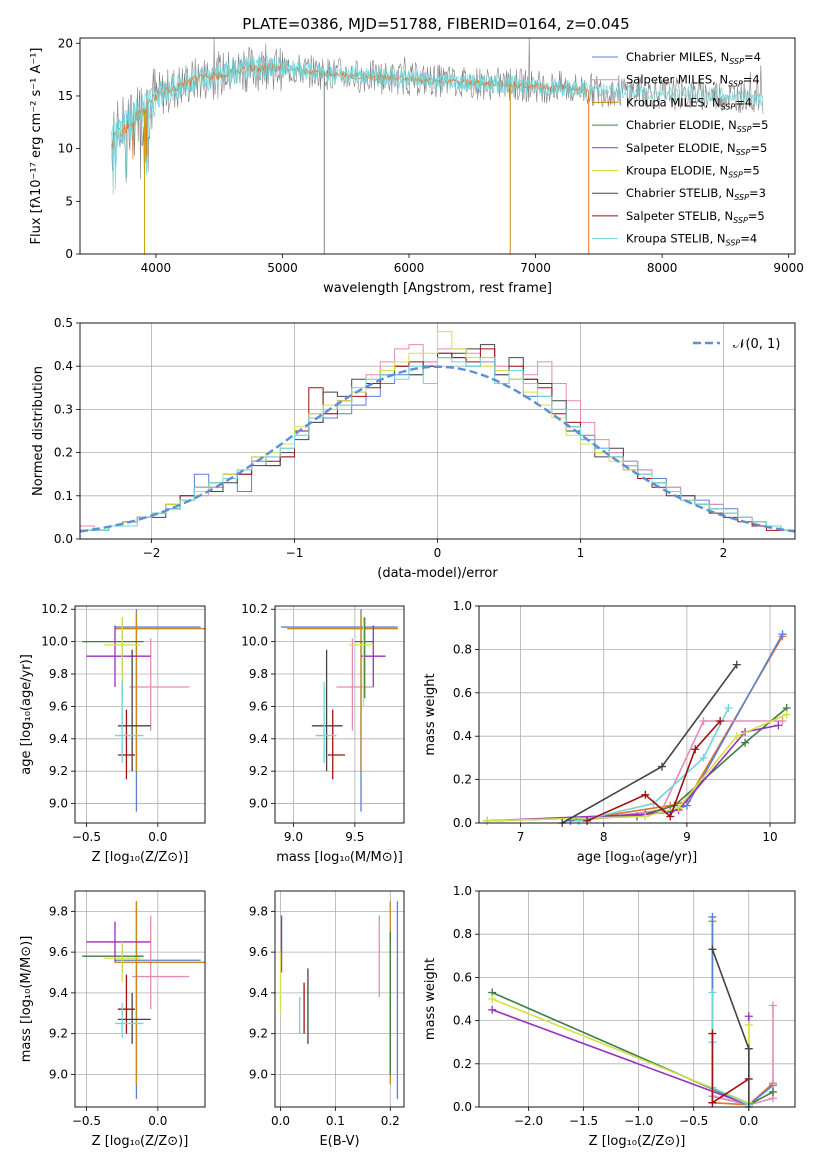 The height and width of the screenshot is (1174, 819). What do you see at coordinates (662, 268) in the screenshot?
I see `x-tick-label: 8000` at bounding box center [662, 268].